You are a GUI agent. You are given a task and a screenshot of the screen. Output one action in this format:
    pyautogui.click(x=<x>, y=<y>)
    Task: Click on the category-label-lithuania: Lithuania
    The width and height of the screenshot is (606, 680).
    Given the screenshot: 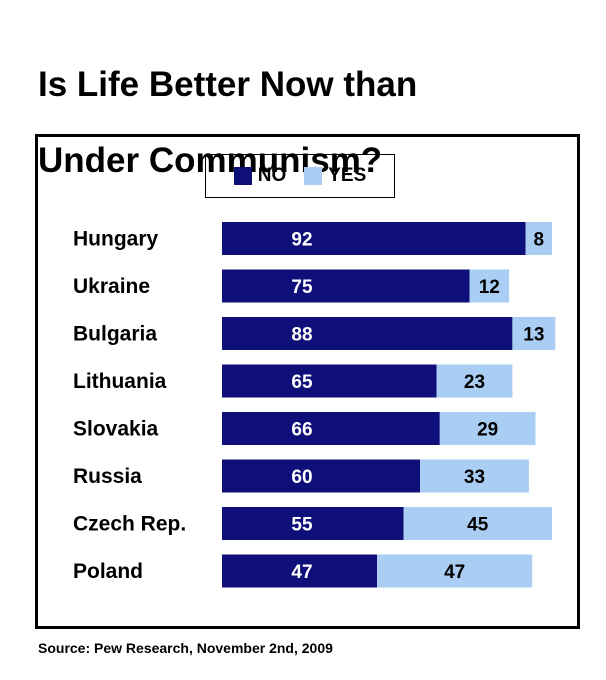 What is the action you would take?
    pyautogui.click(x=120, y=381)
    